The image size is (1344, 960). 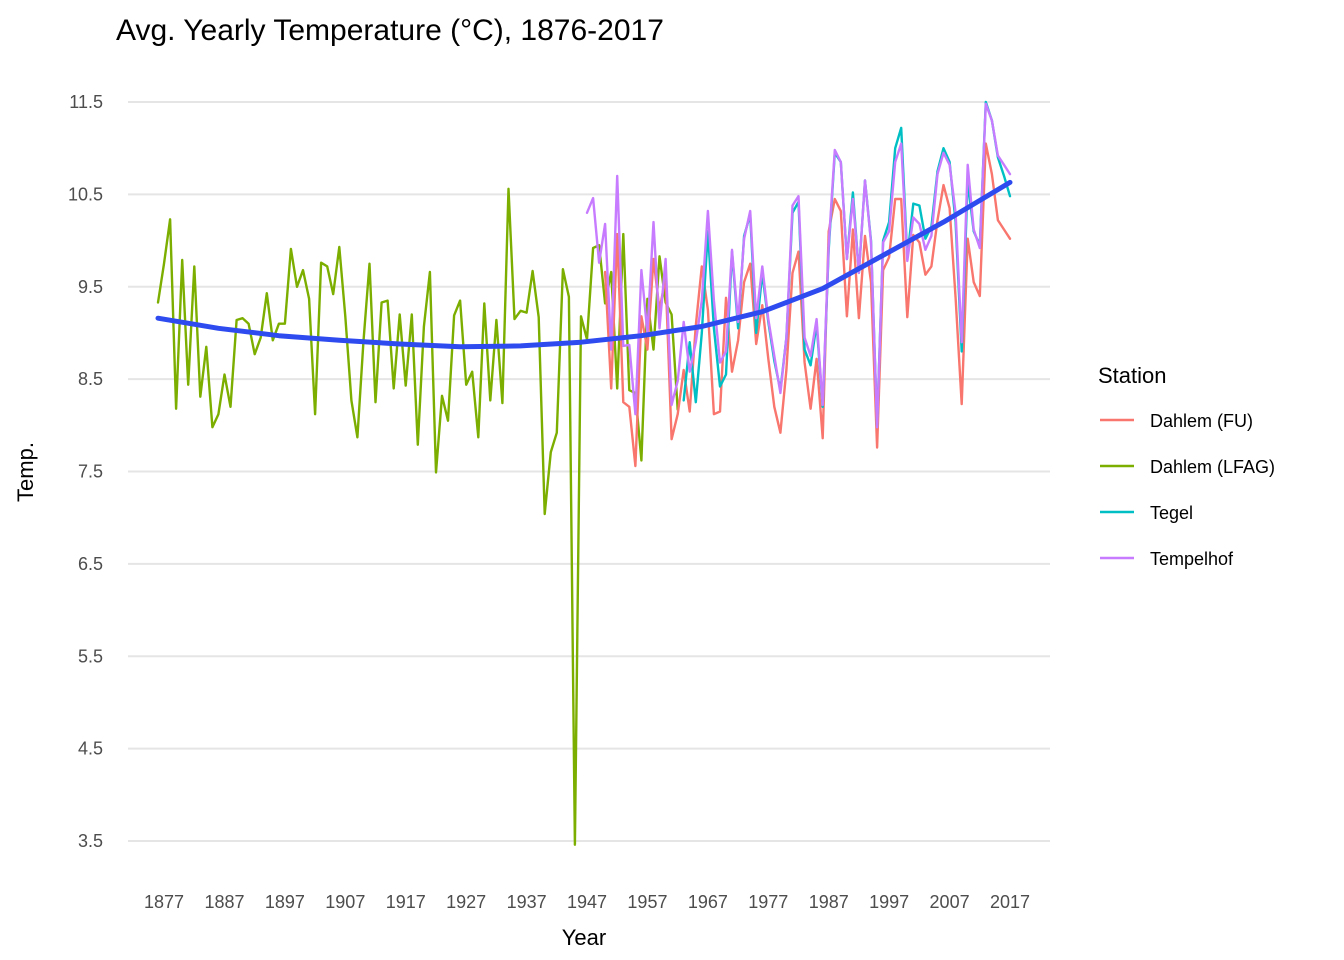 What do you see at coordinates (90, 472) in the screenshot?
I see `y-tick-label: 7.5` at bounding box center [90, 472].